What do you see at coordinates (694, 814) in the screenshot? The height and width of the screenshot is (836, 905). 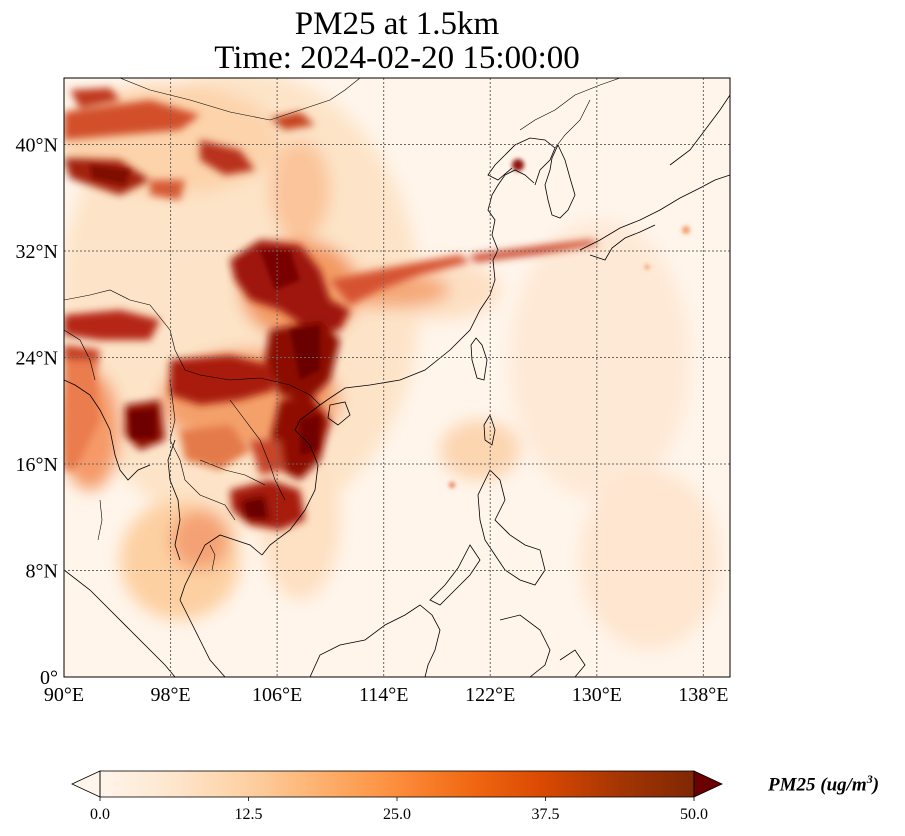 I see `colorbar-tick-label: 50.0` at bounding box center [694, 814].